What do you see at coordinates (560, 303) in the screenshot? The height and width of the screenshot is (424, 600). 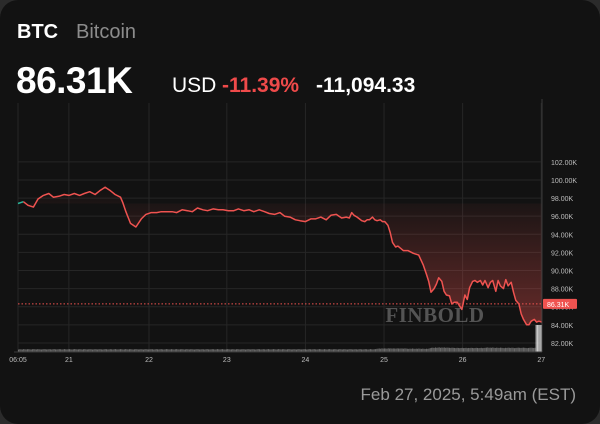 I see `current-price-badge` at bounding box center [560, 303].